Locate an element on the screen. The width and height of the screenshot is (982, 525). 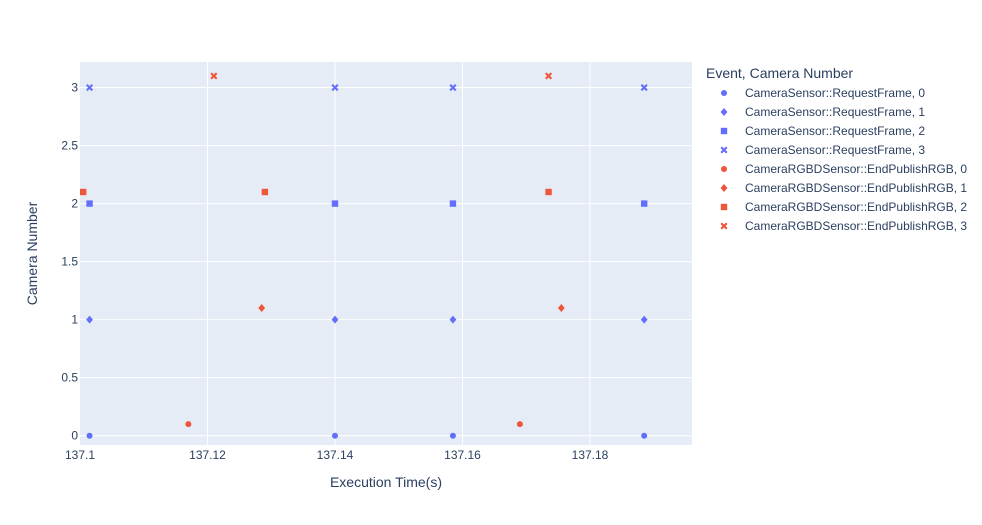
legend-item: CameraSensor::RequestFrame, 3 is located at coordinates (822, 150).